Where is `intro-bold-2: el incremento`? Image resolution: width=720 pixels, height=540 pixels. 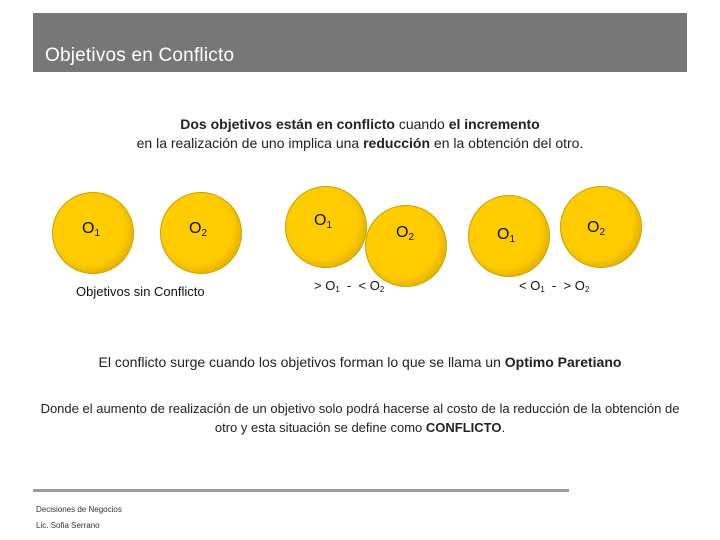 intro-bold-2: el incremento is located at coordinates (494, 124).